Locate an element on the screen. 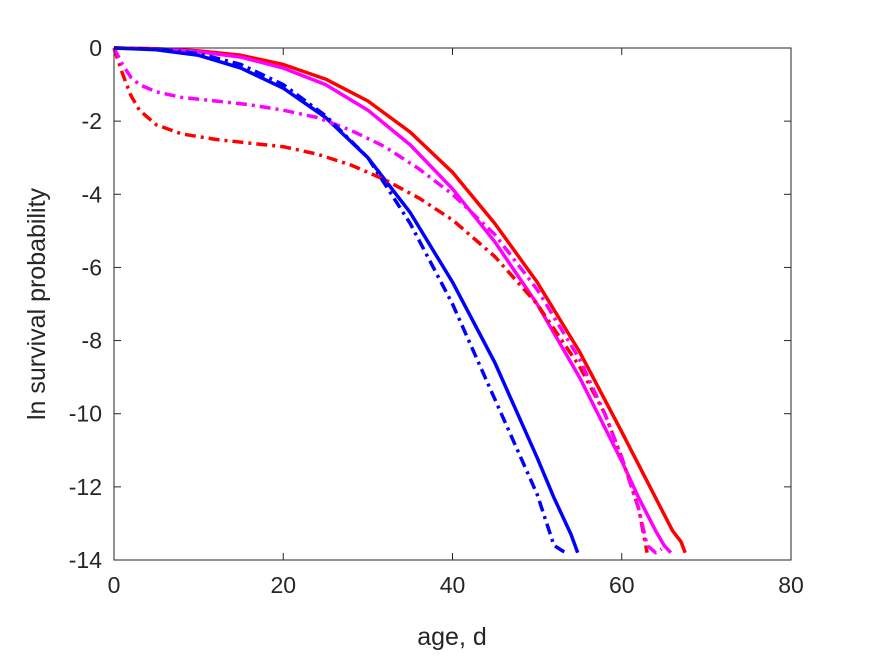 The height and width of the screenshot is (656, 875). y-tick-label: -6 is located at coordinates (92, 267).